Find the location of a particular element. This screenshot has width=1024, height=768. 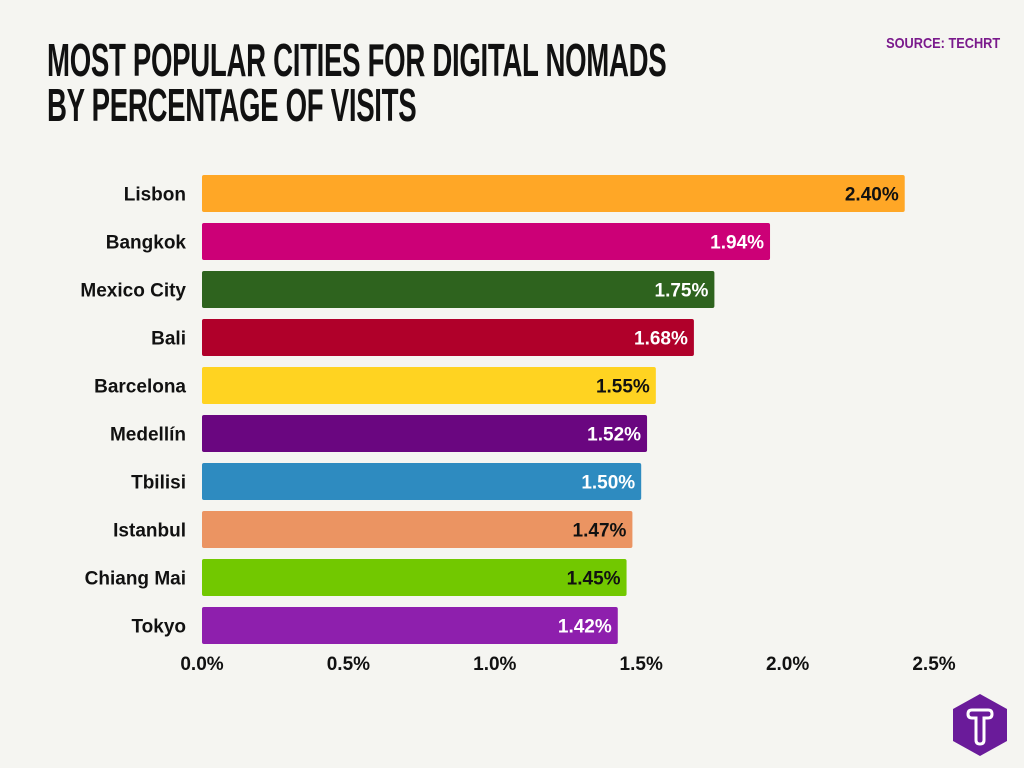

title-line-1: MOST POPULAR CITIES FOR DIGITAL NOMADS is located at coordinates (357, 60).